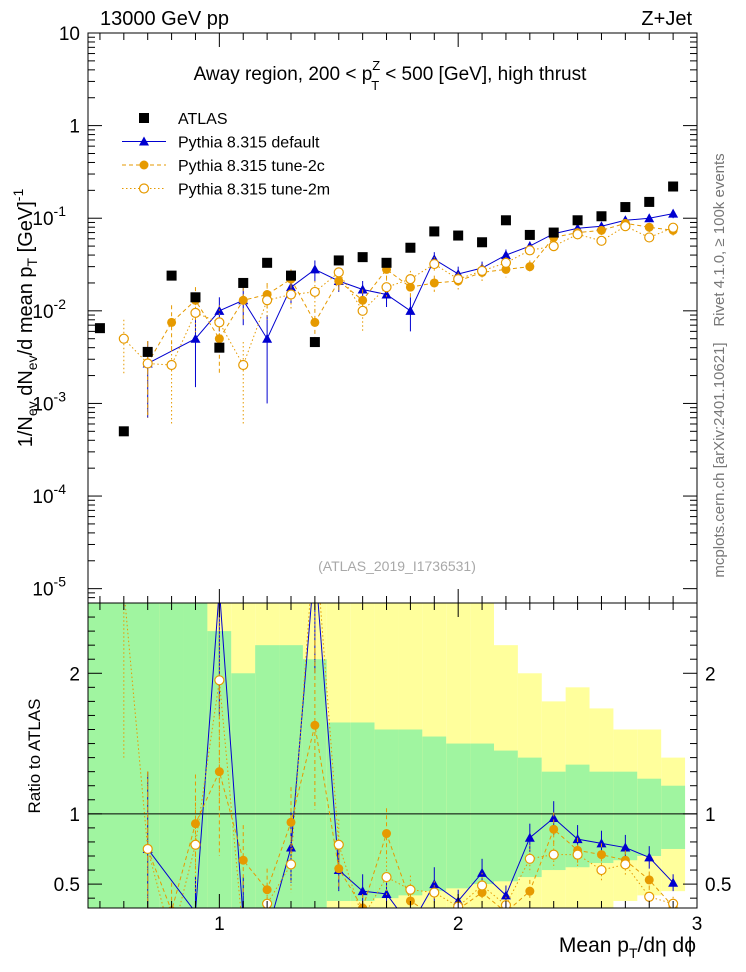 The width and height of the screenshot is (746, 972). I want to click on legend-label: Pythia 8.315 tune-2m, so click(254, 190).